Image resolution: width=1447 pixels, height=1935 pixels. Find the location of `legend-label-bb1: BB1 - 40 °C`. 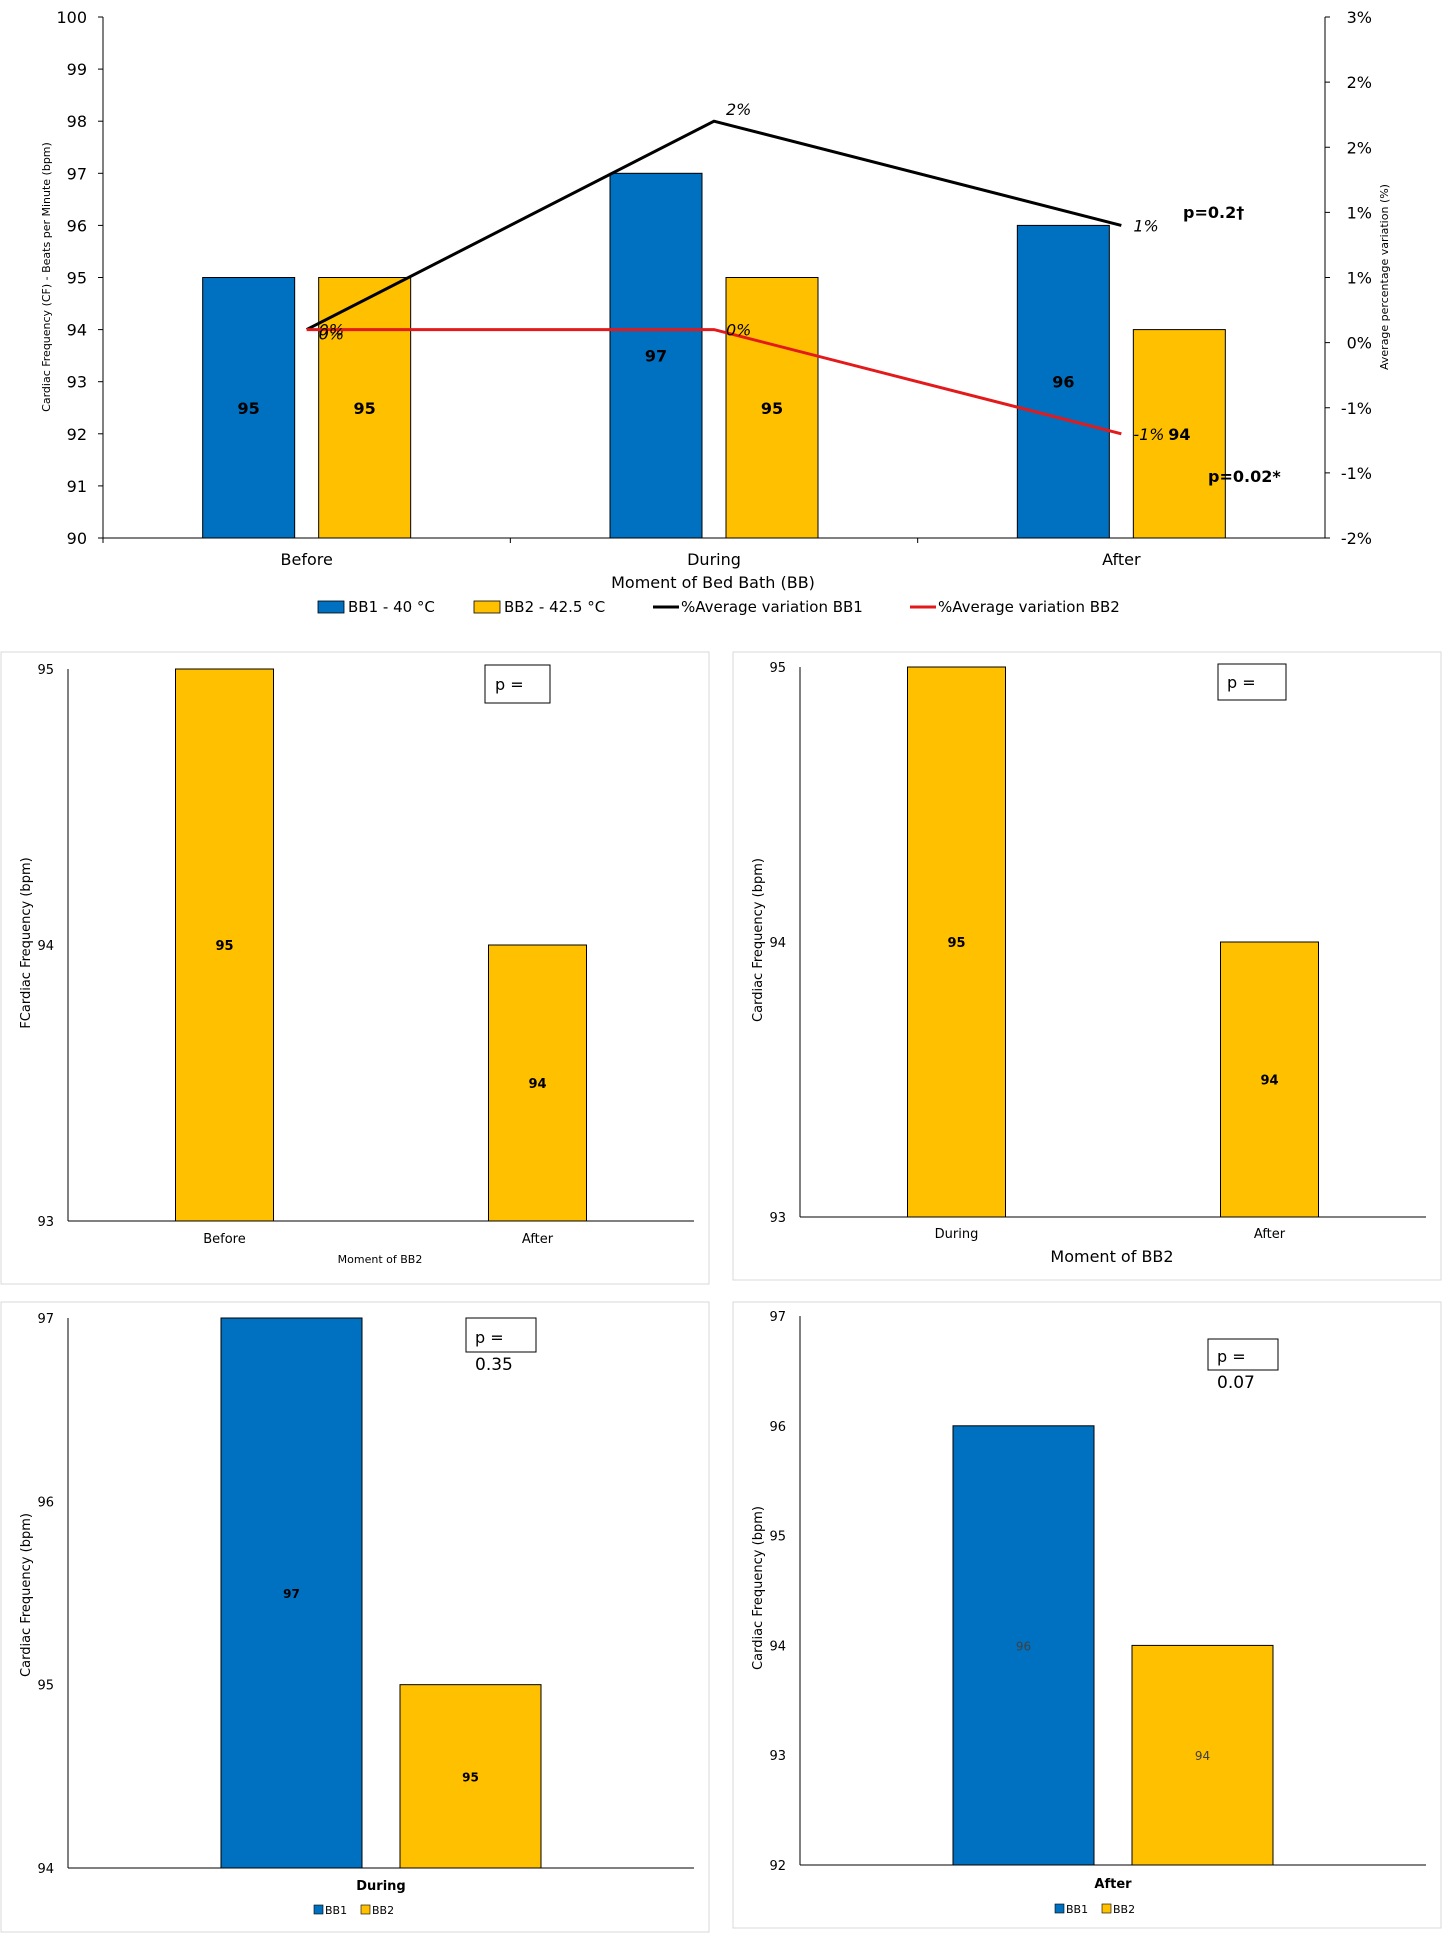

legend-label-bb1: BB1 - 40 °C is located at coordinates (391, 607).